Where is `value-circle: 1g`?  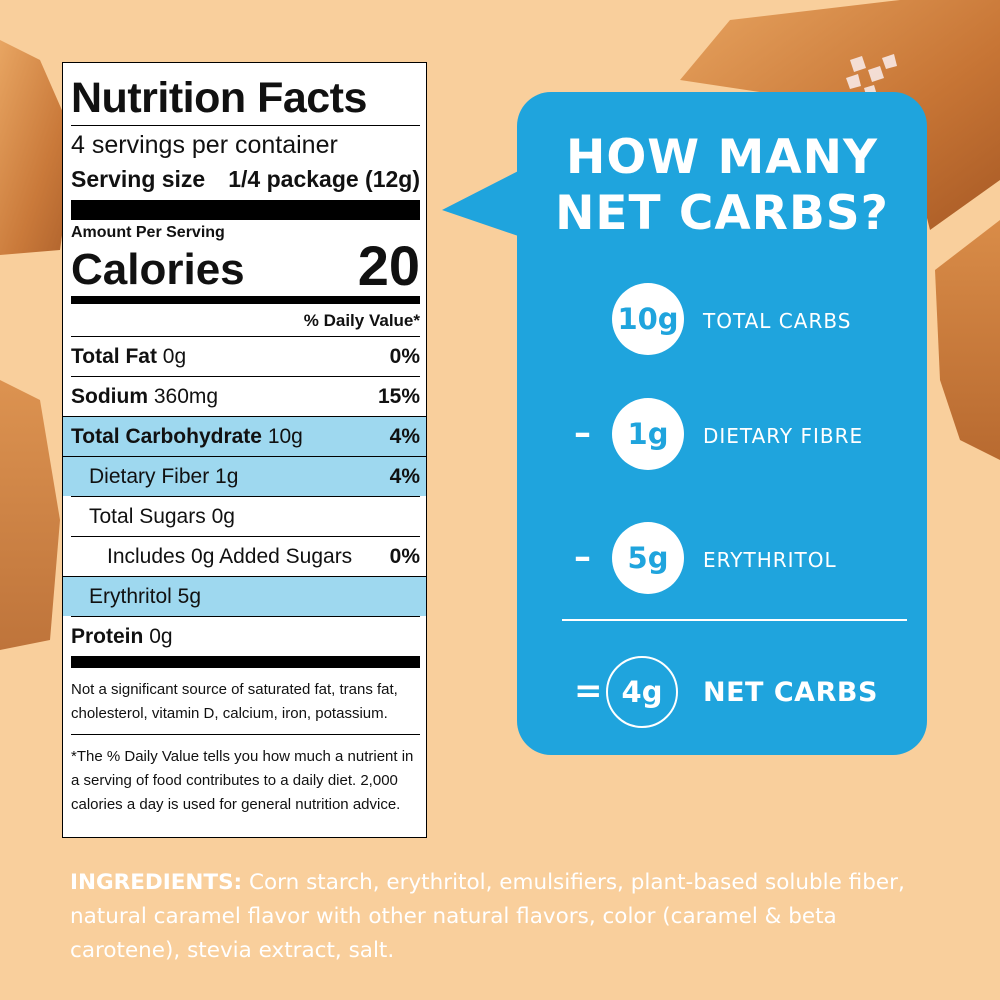
value-circle: 1g is located at coordinates (648, 434).